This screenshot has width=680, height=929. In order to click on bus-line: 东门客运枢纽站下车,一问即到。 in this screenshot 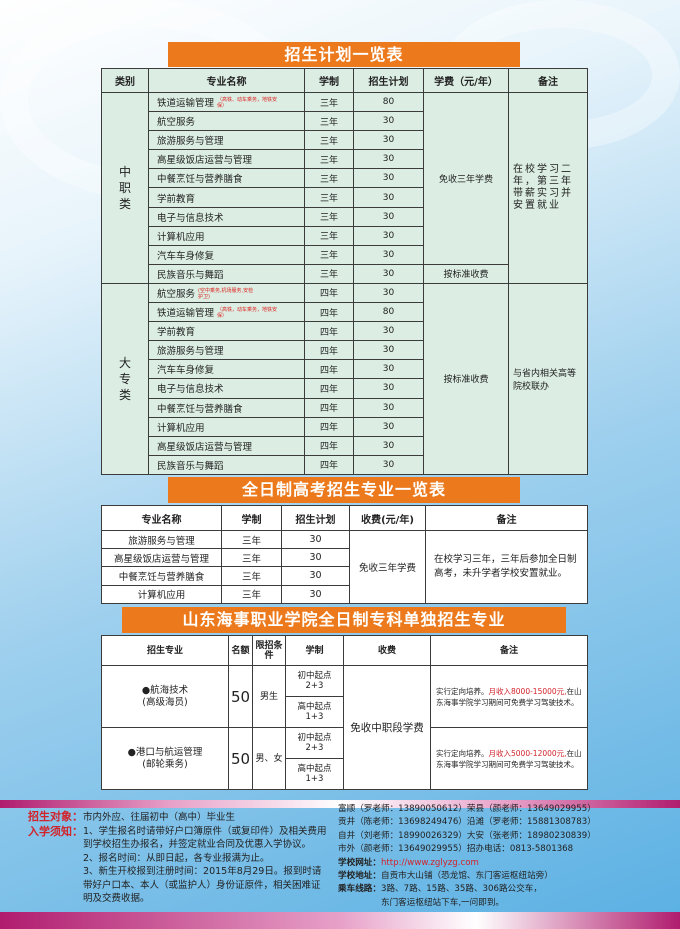, I will do `click(442, 902)`.